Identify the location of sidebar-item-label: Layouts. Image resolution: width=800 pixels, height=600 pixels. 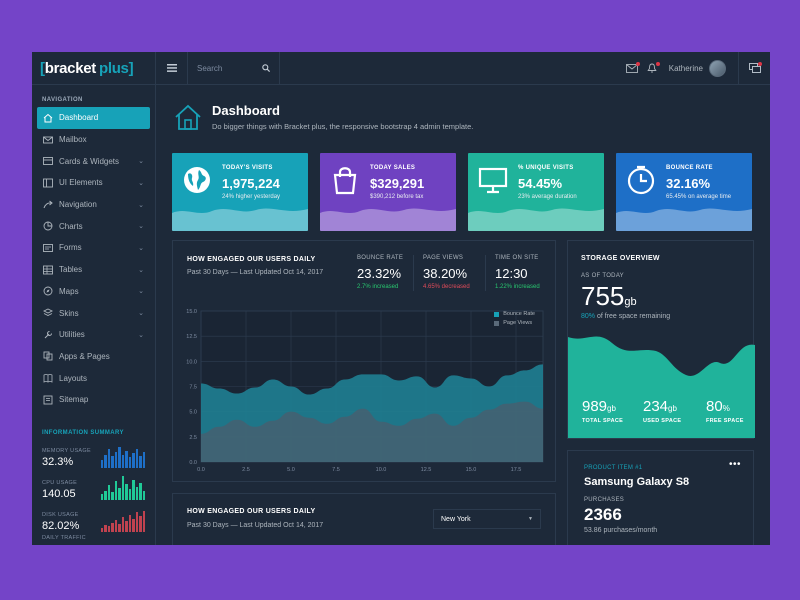
(73, 378).